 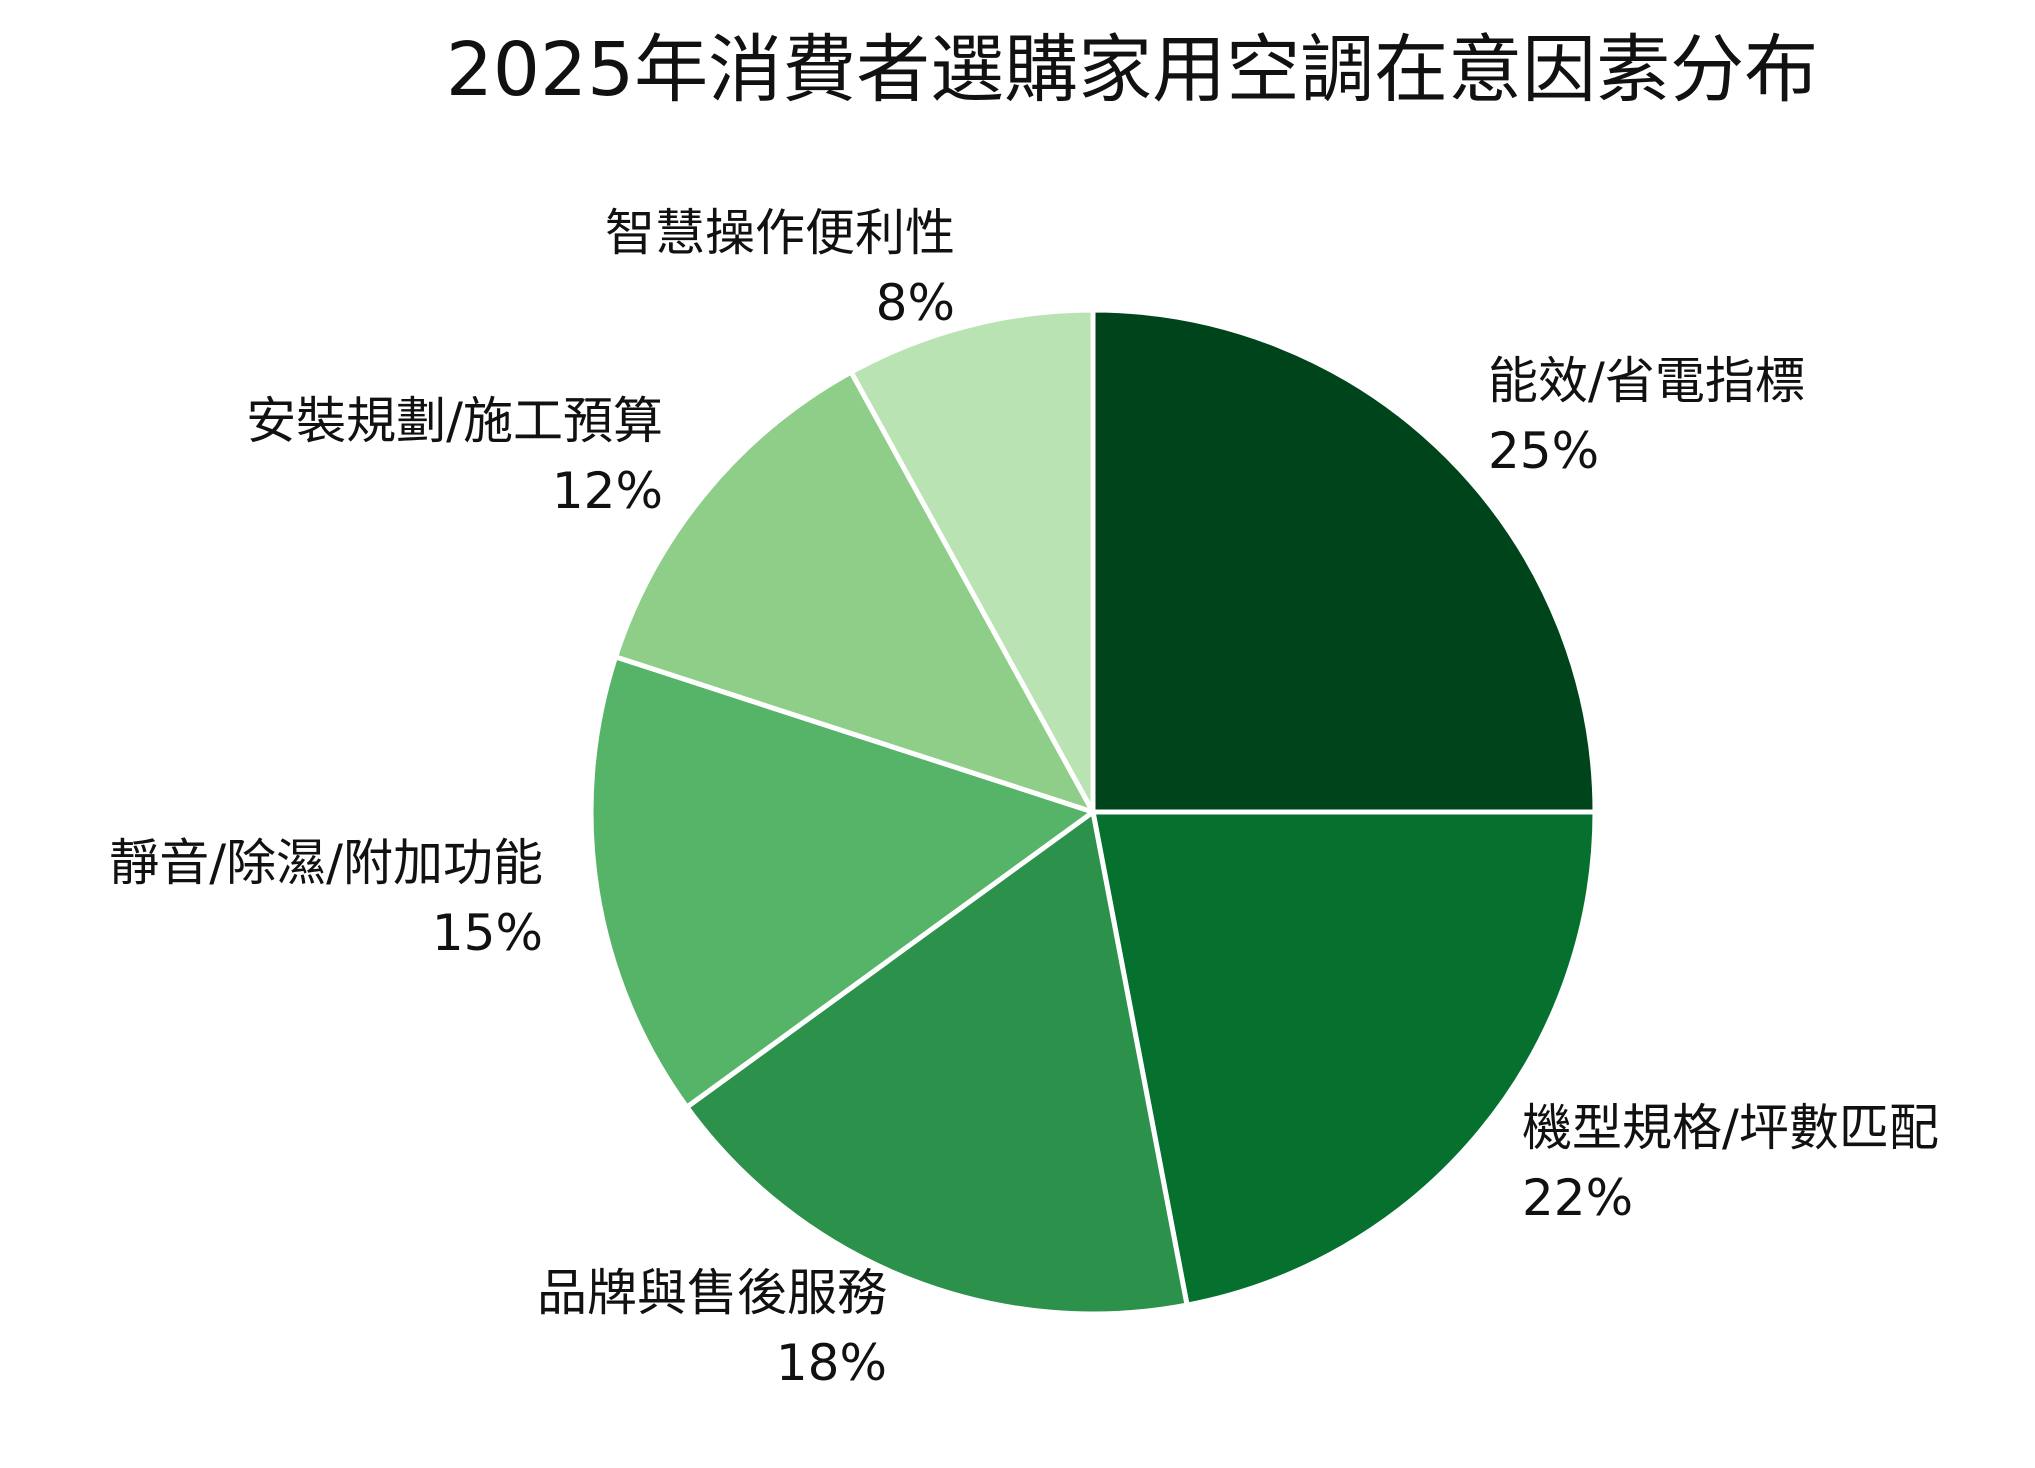 What do you see at coordinates (780, 233) in the screenshot?
I see `slice-category-label: 智慧操作便利性` at bounding box center [780, 233].